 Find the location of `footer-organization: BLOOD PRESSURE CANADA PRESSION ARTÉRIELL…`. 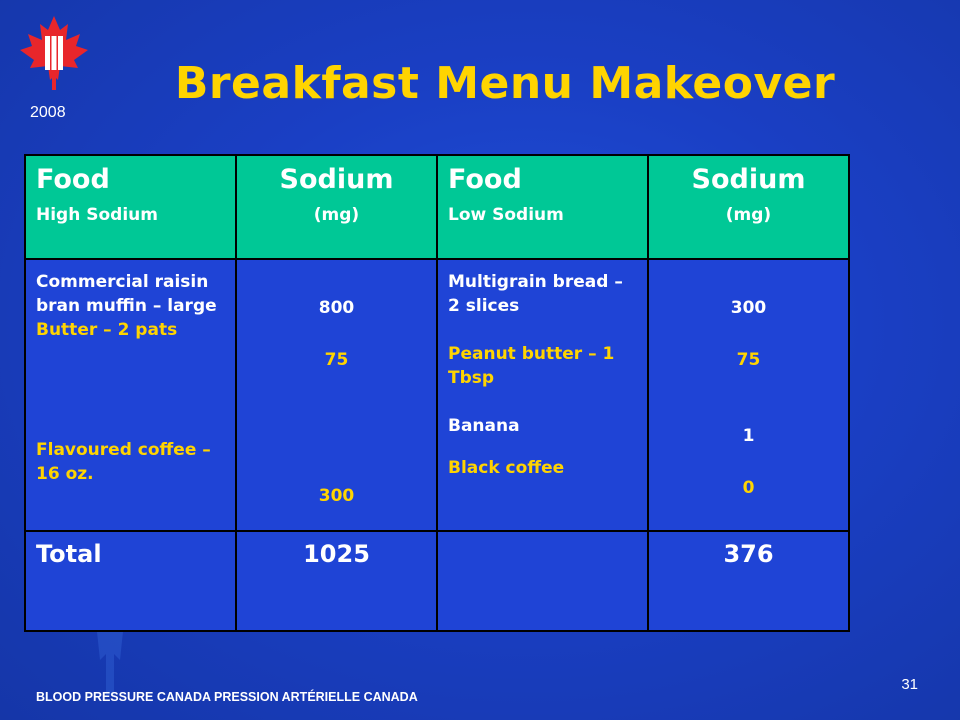

footer-organization: BLOOD PRESSURE CANADA PRESSION ARTÉRIELL… is located at coordinates (227, 697).